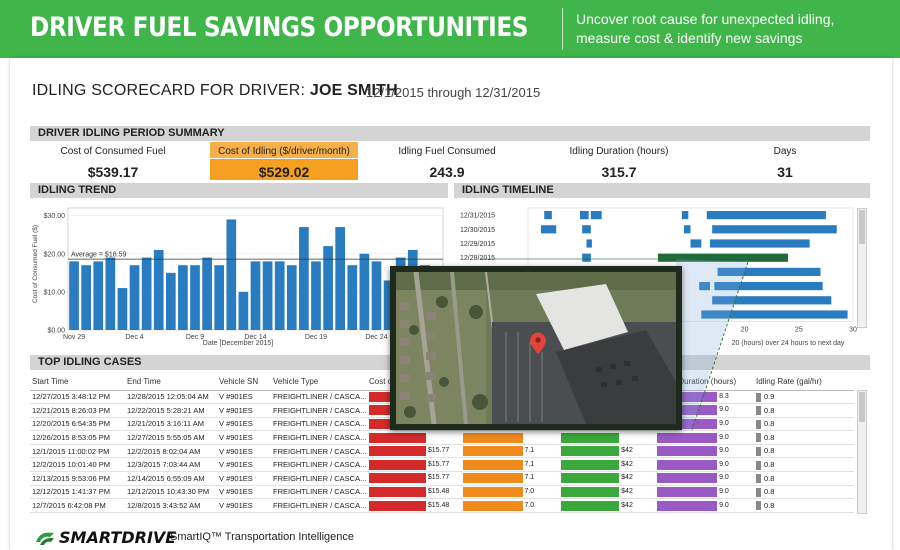  What do you see at coordinates (662, 190) in the screenshot?
I see `timeline-section-header: IDLING TIMELINE` at bounding box center [662, 190].